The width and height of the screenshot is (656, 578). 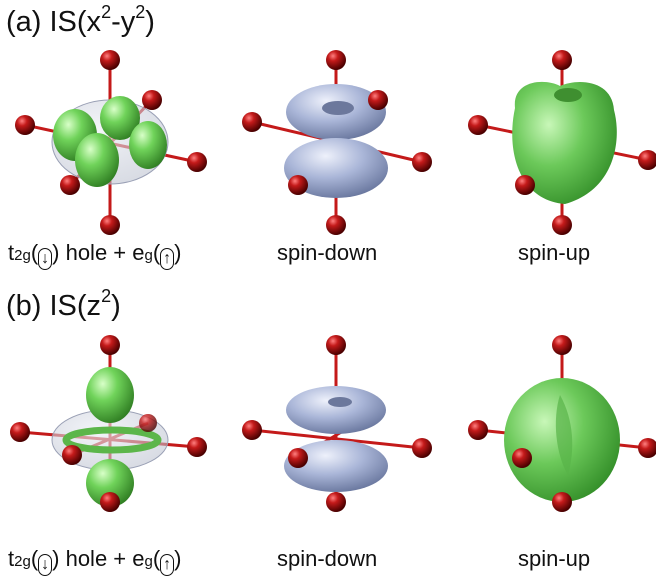 I want to click on lobe-top, so click(x=110, y=395).